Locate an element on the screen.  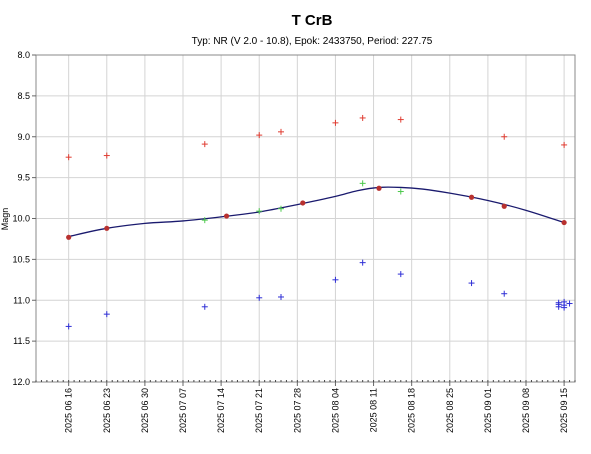
y-tick-label: 9.0 is located at coordinates (23, 137).